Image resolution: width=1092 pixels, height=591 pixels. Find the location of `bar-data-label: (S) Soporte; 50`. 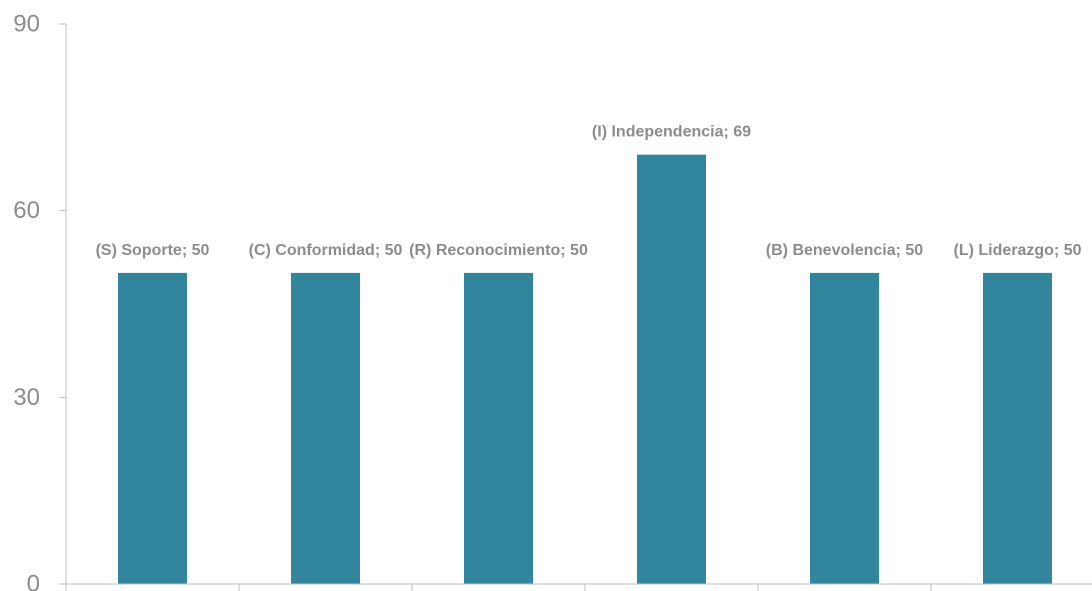

bar-data-label: (S) Soporte; 50 is located at coordinates (153, 250).